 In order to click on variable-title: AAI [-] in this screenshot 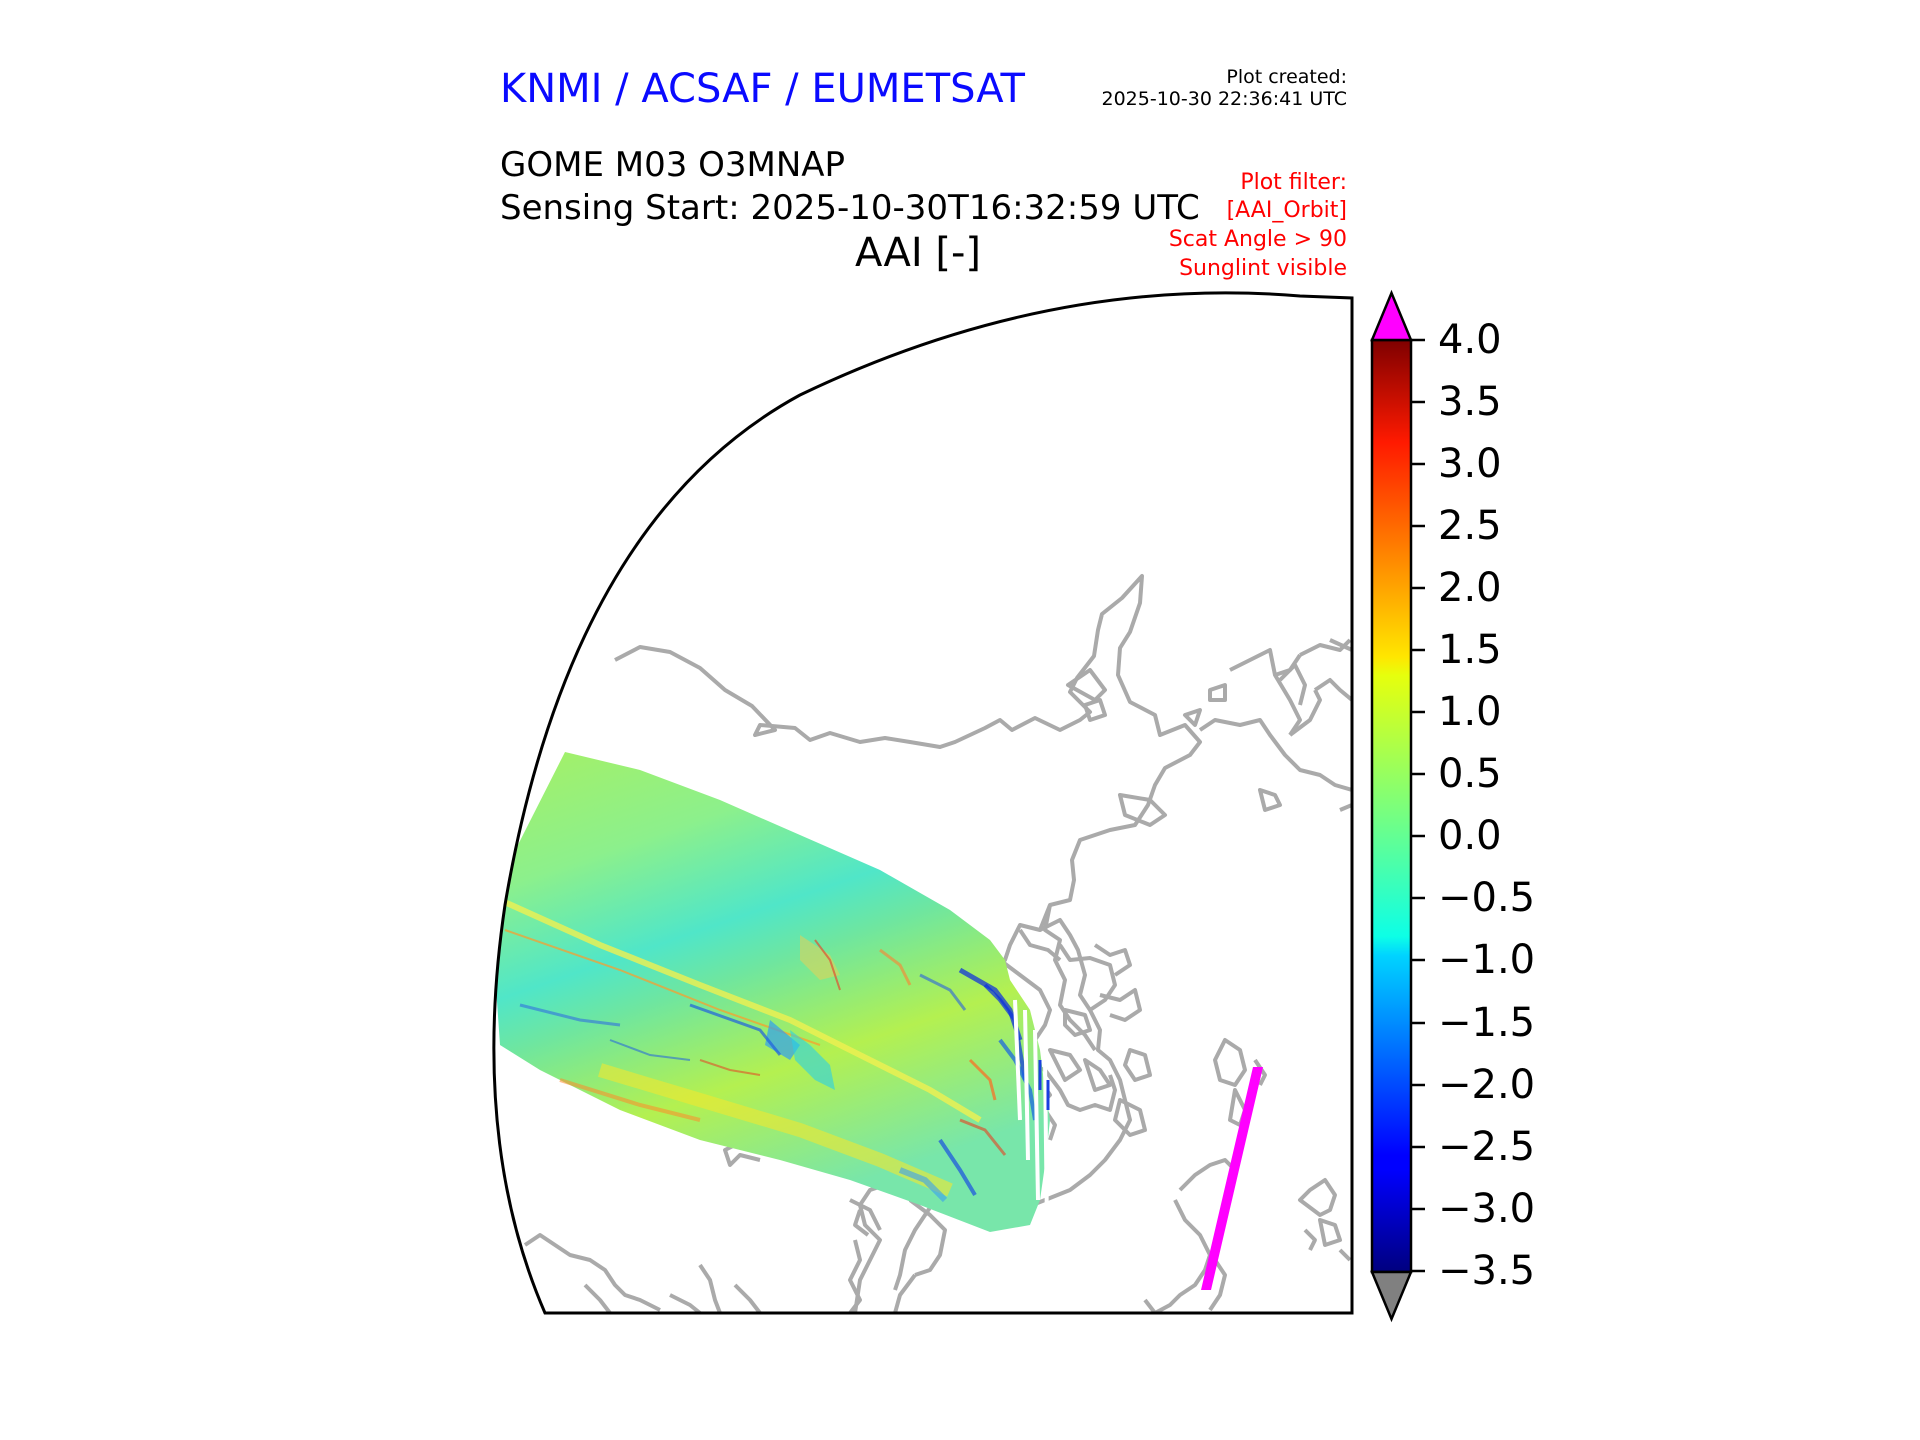, I will do `click(918, 253)`.